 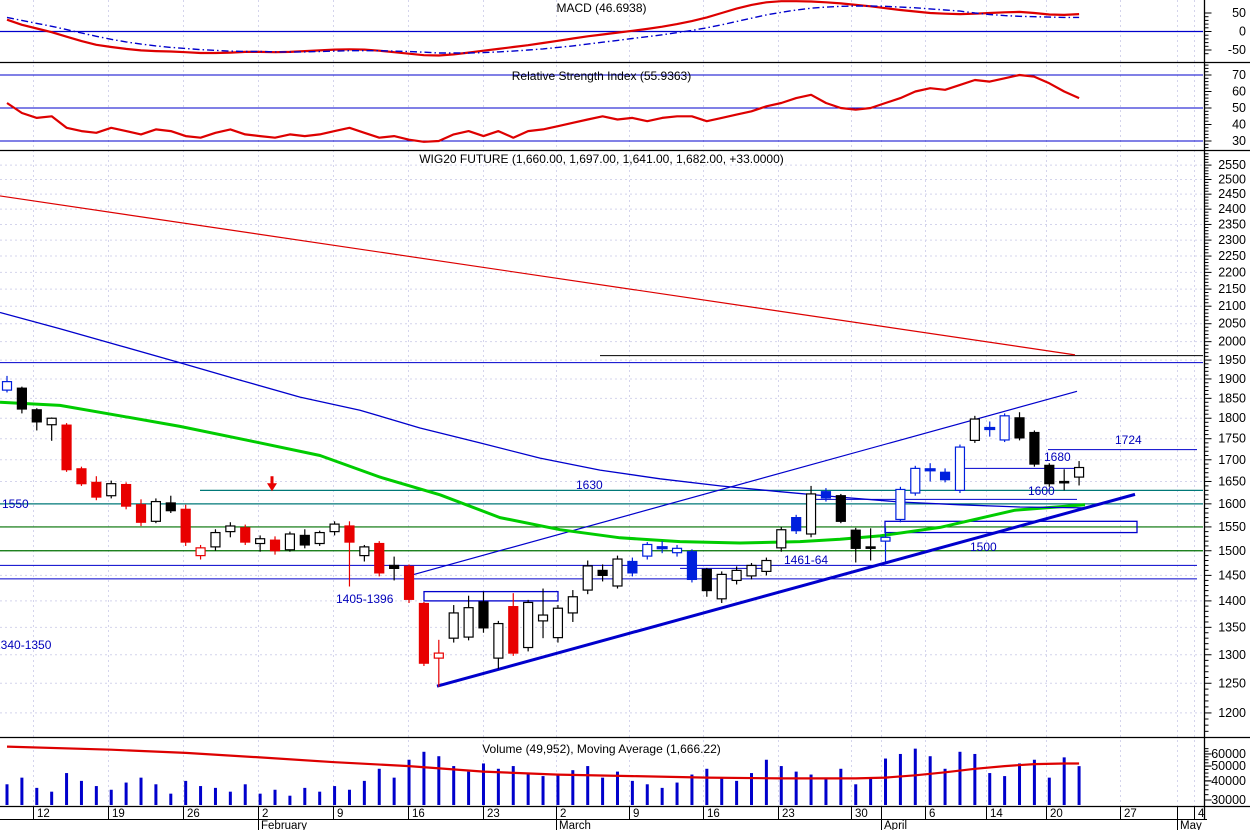 I want to click on price-level-label-1600: 1600, so click(x=1041, y=491).